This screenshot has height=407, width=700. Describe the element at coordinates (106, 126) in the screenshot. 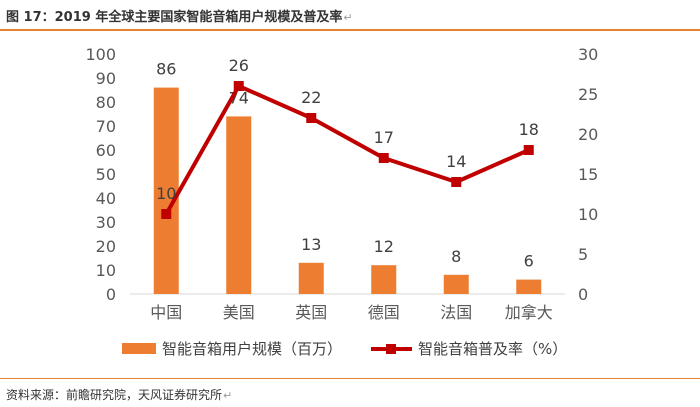

I see `left-axis-tick-label: 70` at that location.